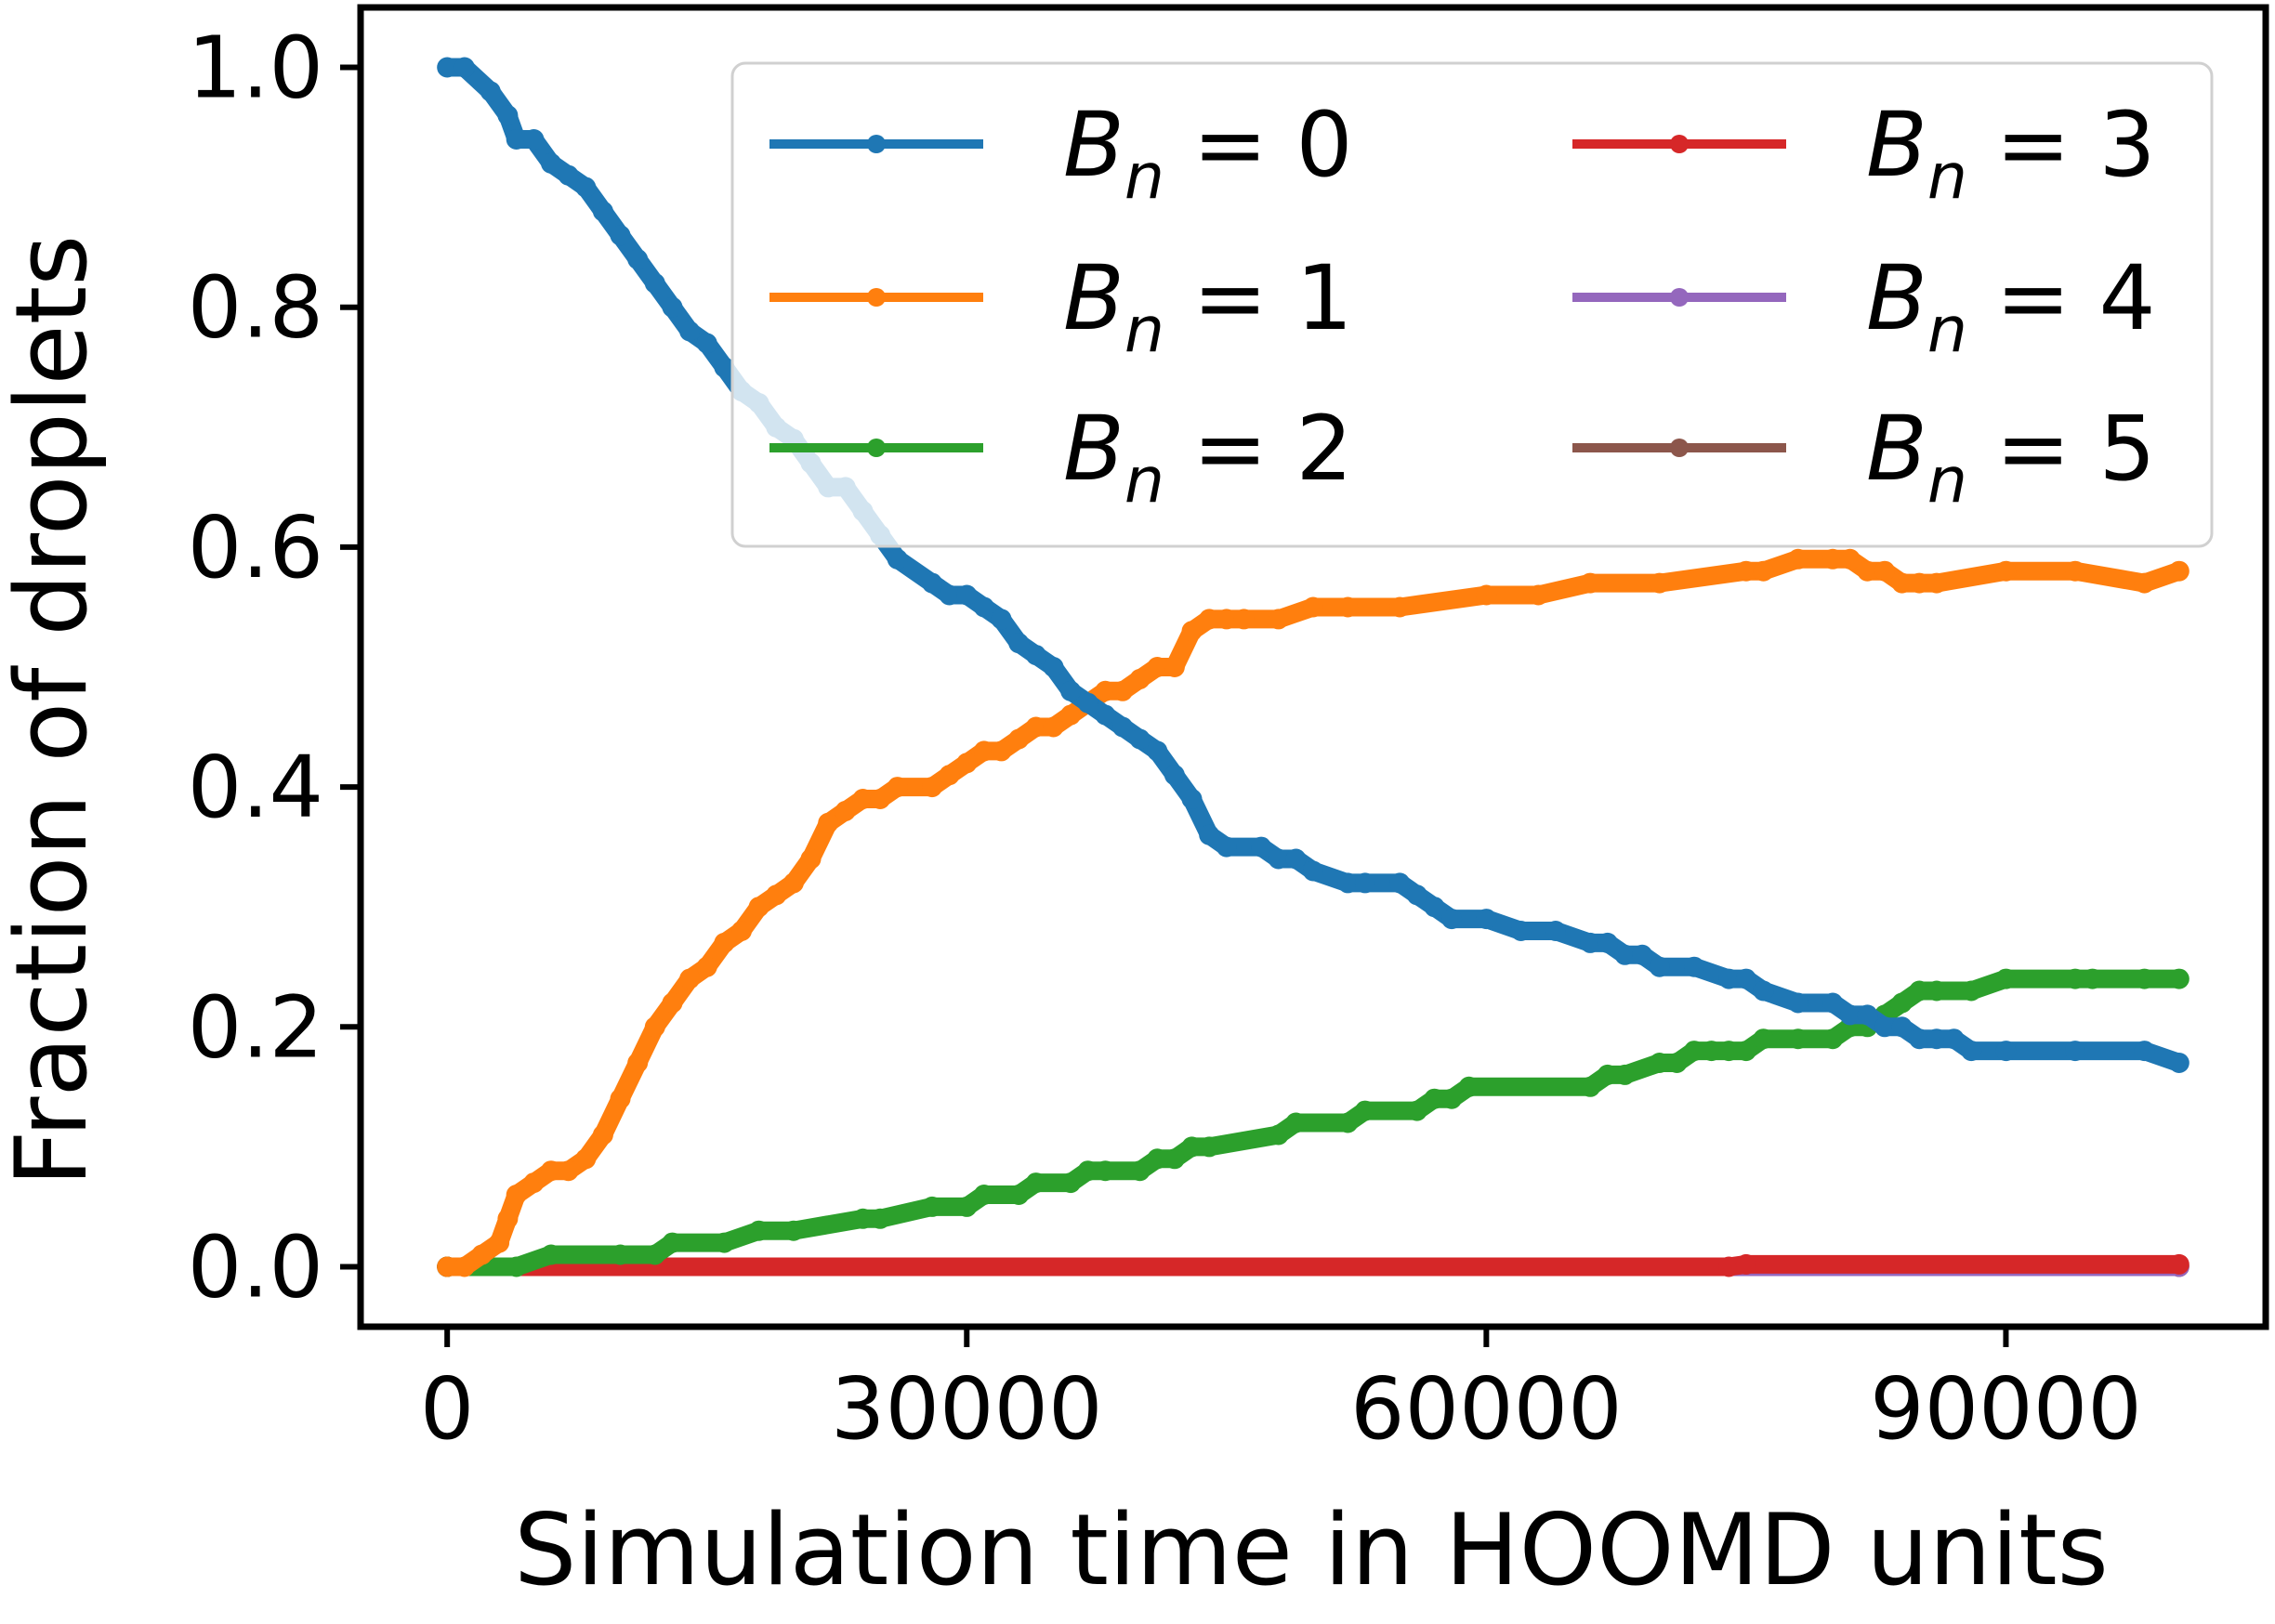  What do you see at coordinates (1061, 306) in the screenshot?
I see `legend-item: Bn = 1` at bounding box center [1061, 306].